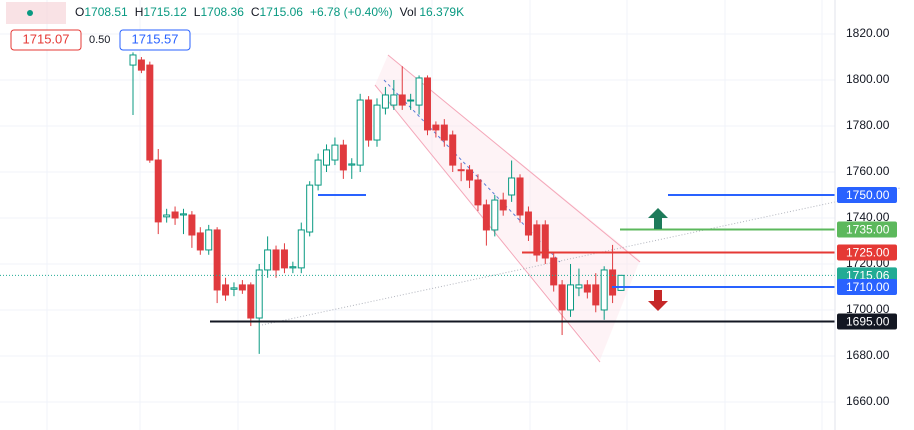 The image size is (914, 430). What do you see at coordinates (36, 13) in the screenshot?
I see `header-icons` at bounding box center [36, 13].